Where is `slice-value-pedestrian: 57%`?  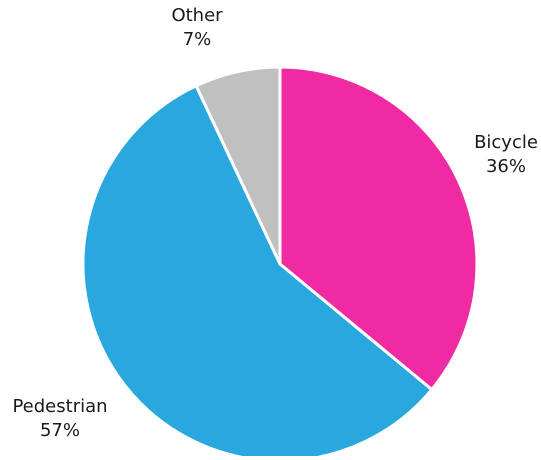
slice-value-pedestrian: 57% is located at coordinates (60, 430).